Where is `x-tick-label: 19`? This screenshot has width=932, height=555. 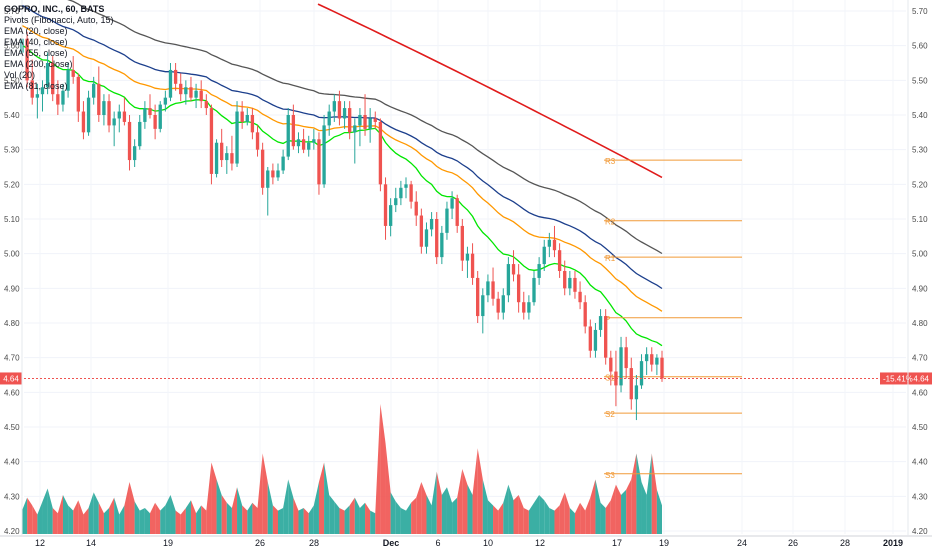
x-tick-label: 19 is located at coordinates (664, 543).